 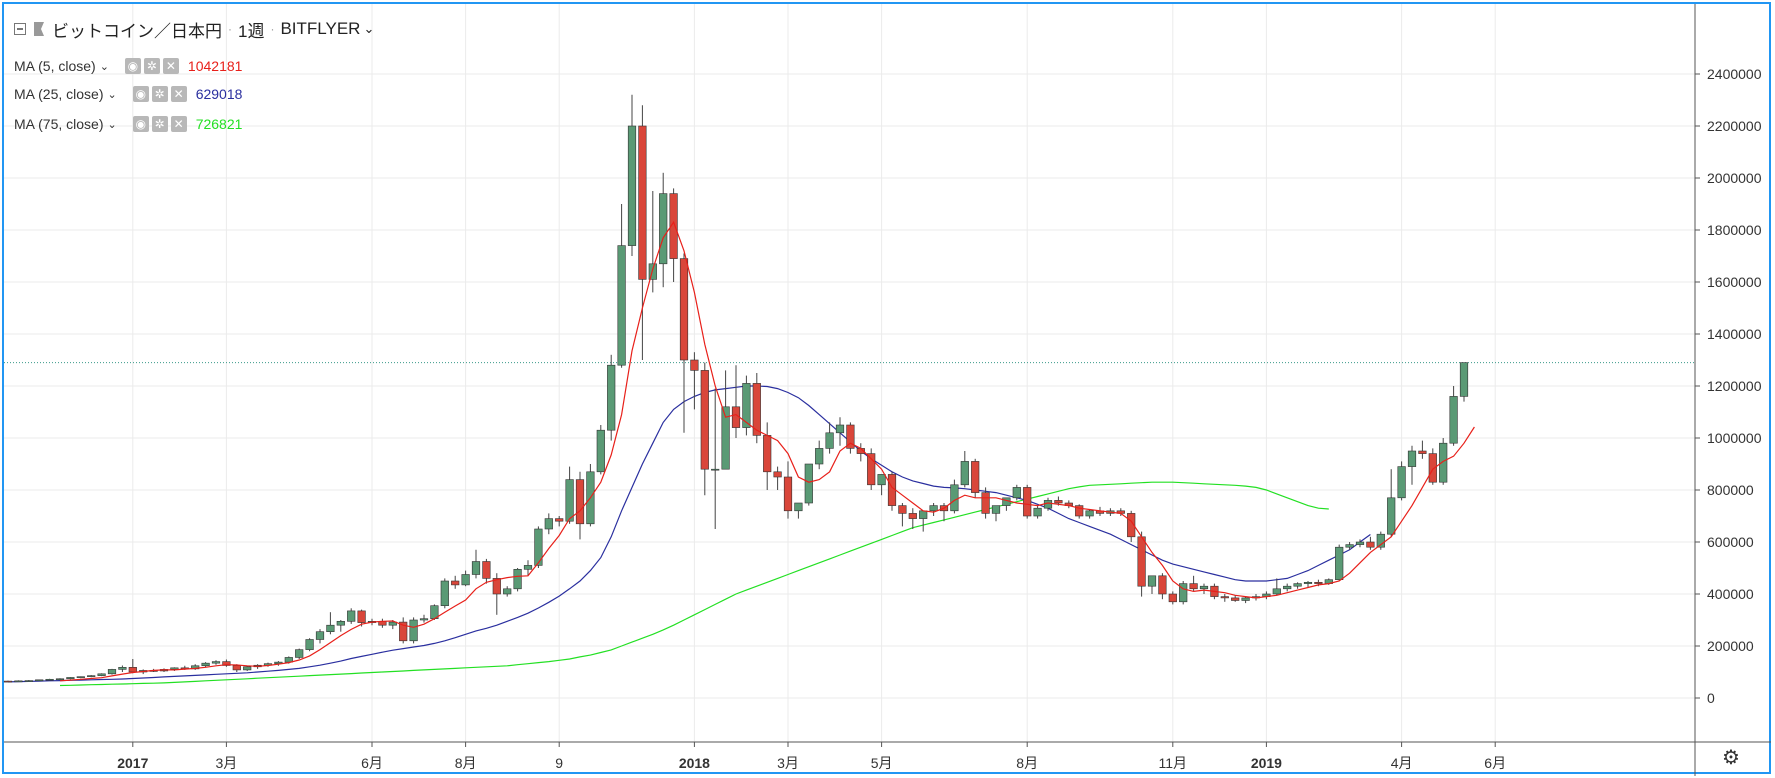 What do you see at coordinates (1730, 542) in the screenshot?
I see `y-tick-label: 600000` at bounding box center [1730, 542].